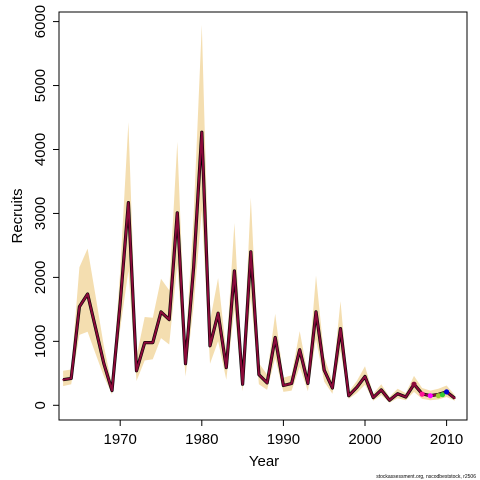 The height and width of the screenshot is (480, 480). Describe the element at coordinates (40, 149) in the screenshot. I see `y-tick-label: 4000` at that location.